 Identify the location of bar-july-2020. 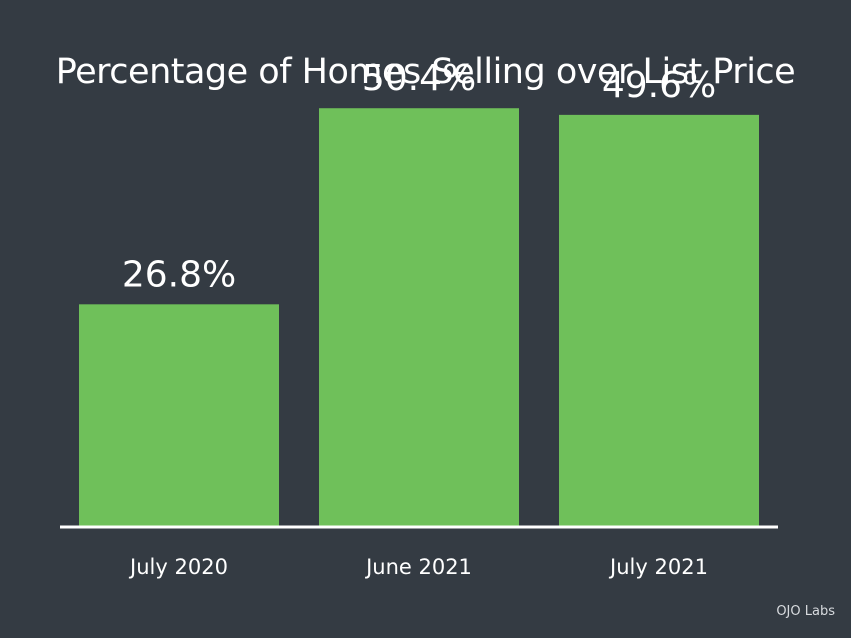
(179, 415).